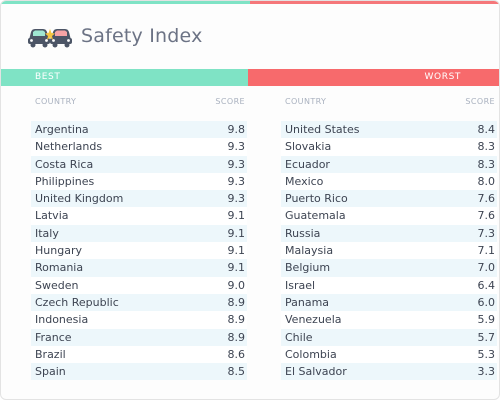 The image size is (500, 400). I want to click on worst-score-column-header: SCORE, so click(480, 101).